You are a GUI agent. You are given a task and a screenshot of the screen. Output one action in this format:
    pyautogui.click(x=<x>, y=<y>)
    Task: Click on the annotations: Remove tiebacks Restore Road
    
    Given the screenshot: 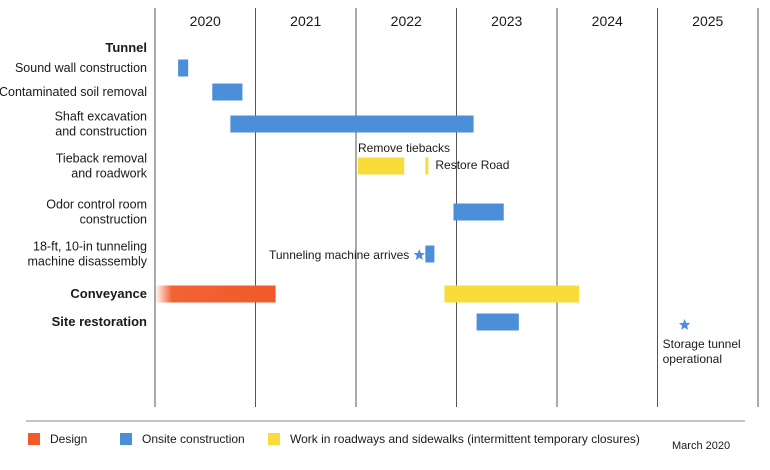 What is the action you would take?
    pyautogui.click(x=433, y=156)
    